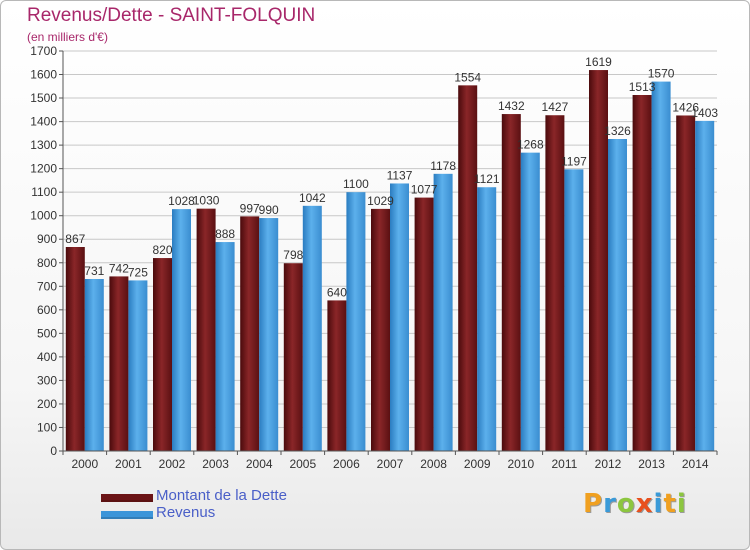 The height and width of the screenshot is (550, 750). I want to click on data-label-dette-2001: 742, so click(119, 268).